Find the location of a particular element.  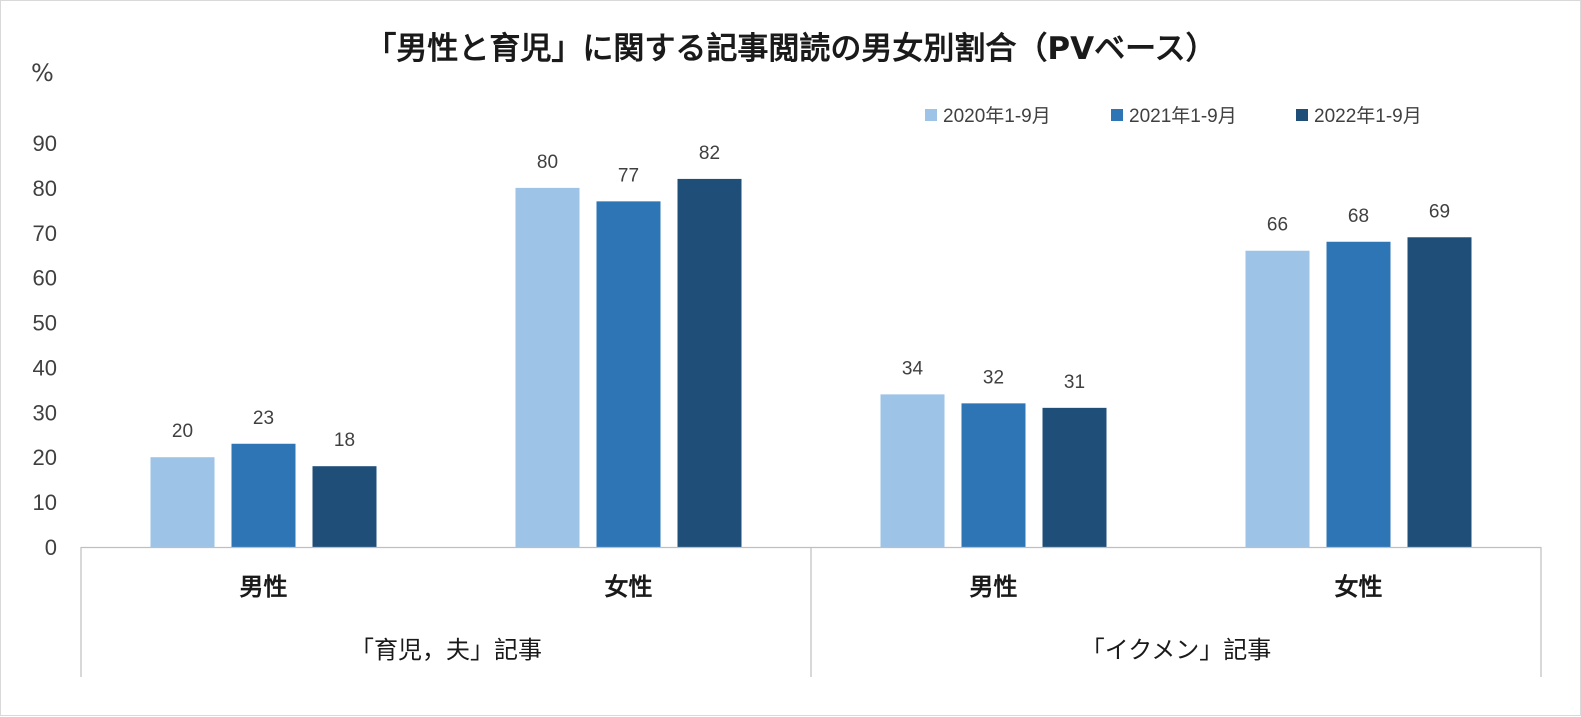

legend: 2020年1-9月 2021年1-9月 2022年1-9月 is located at coordinates (1173, 116).